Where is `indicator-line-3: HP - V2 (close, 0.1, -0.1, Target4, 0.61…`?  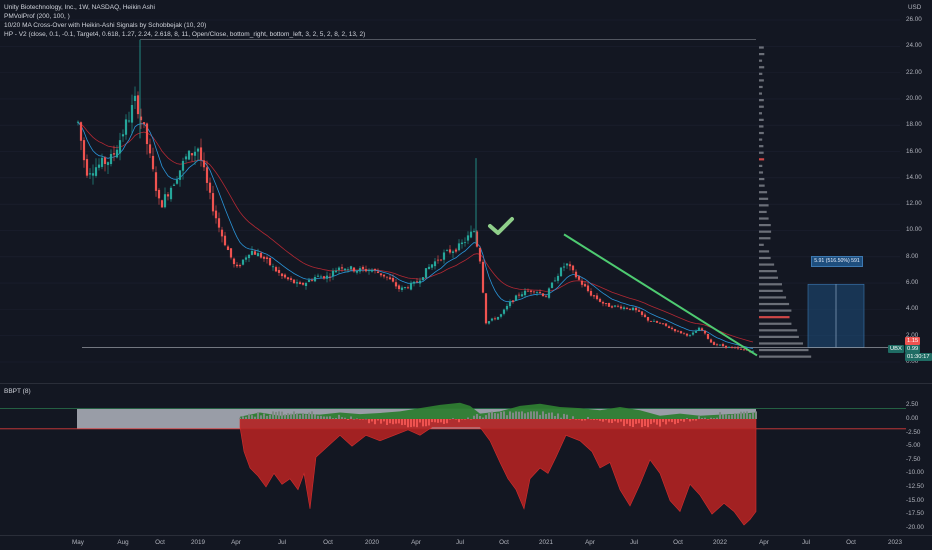
indicator-line-3: HP - V2 (close, 0.1, -0.1, Target4, 0.61… is located at coordinates (185, 34).